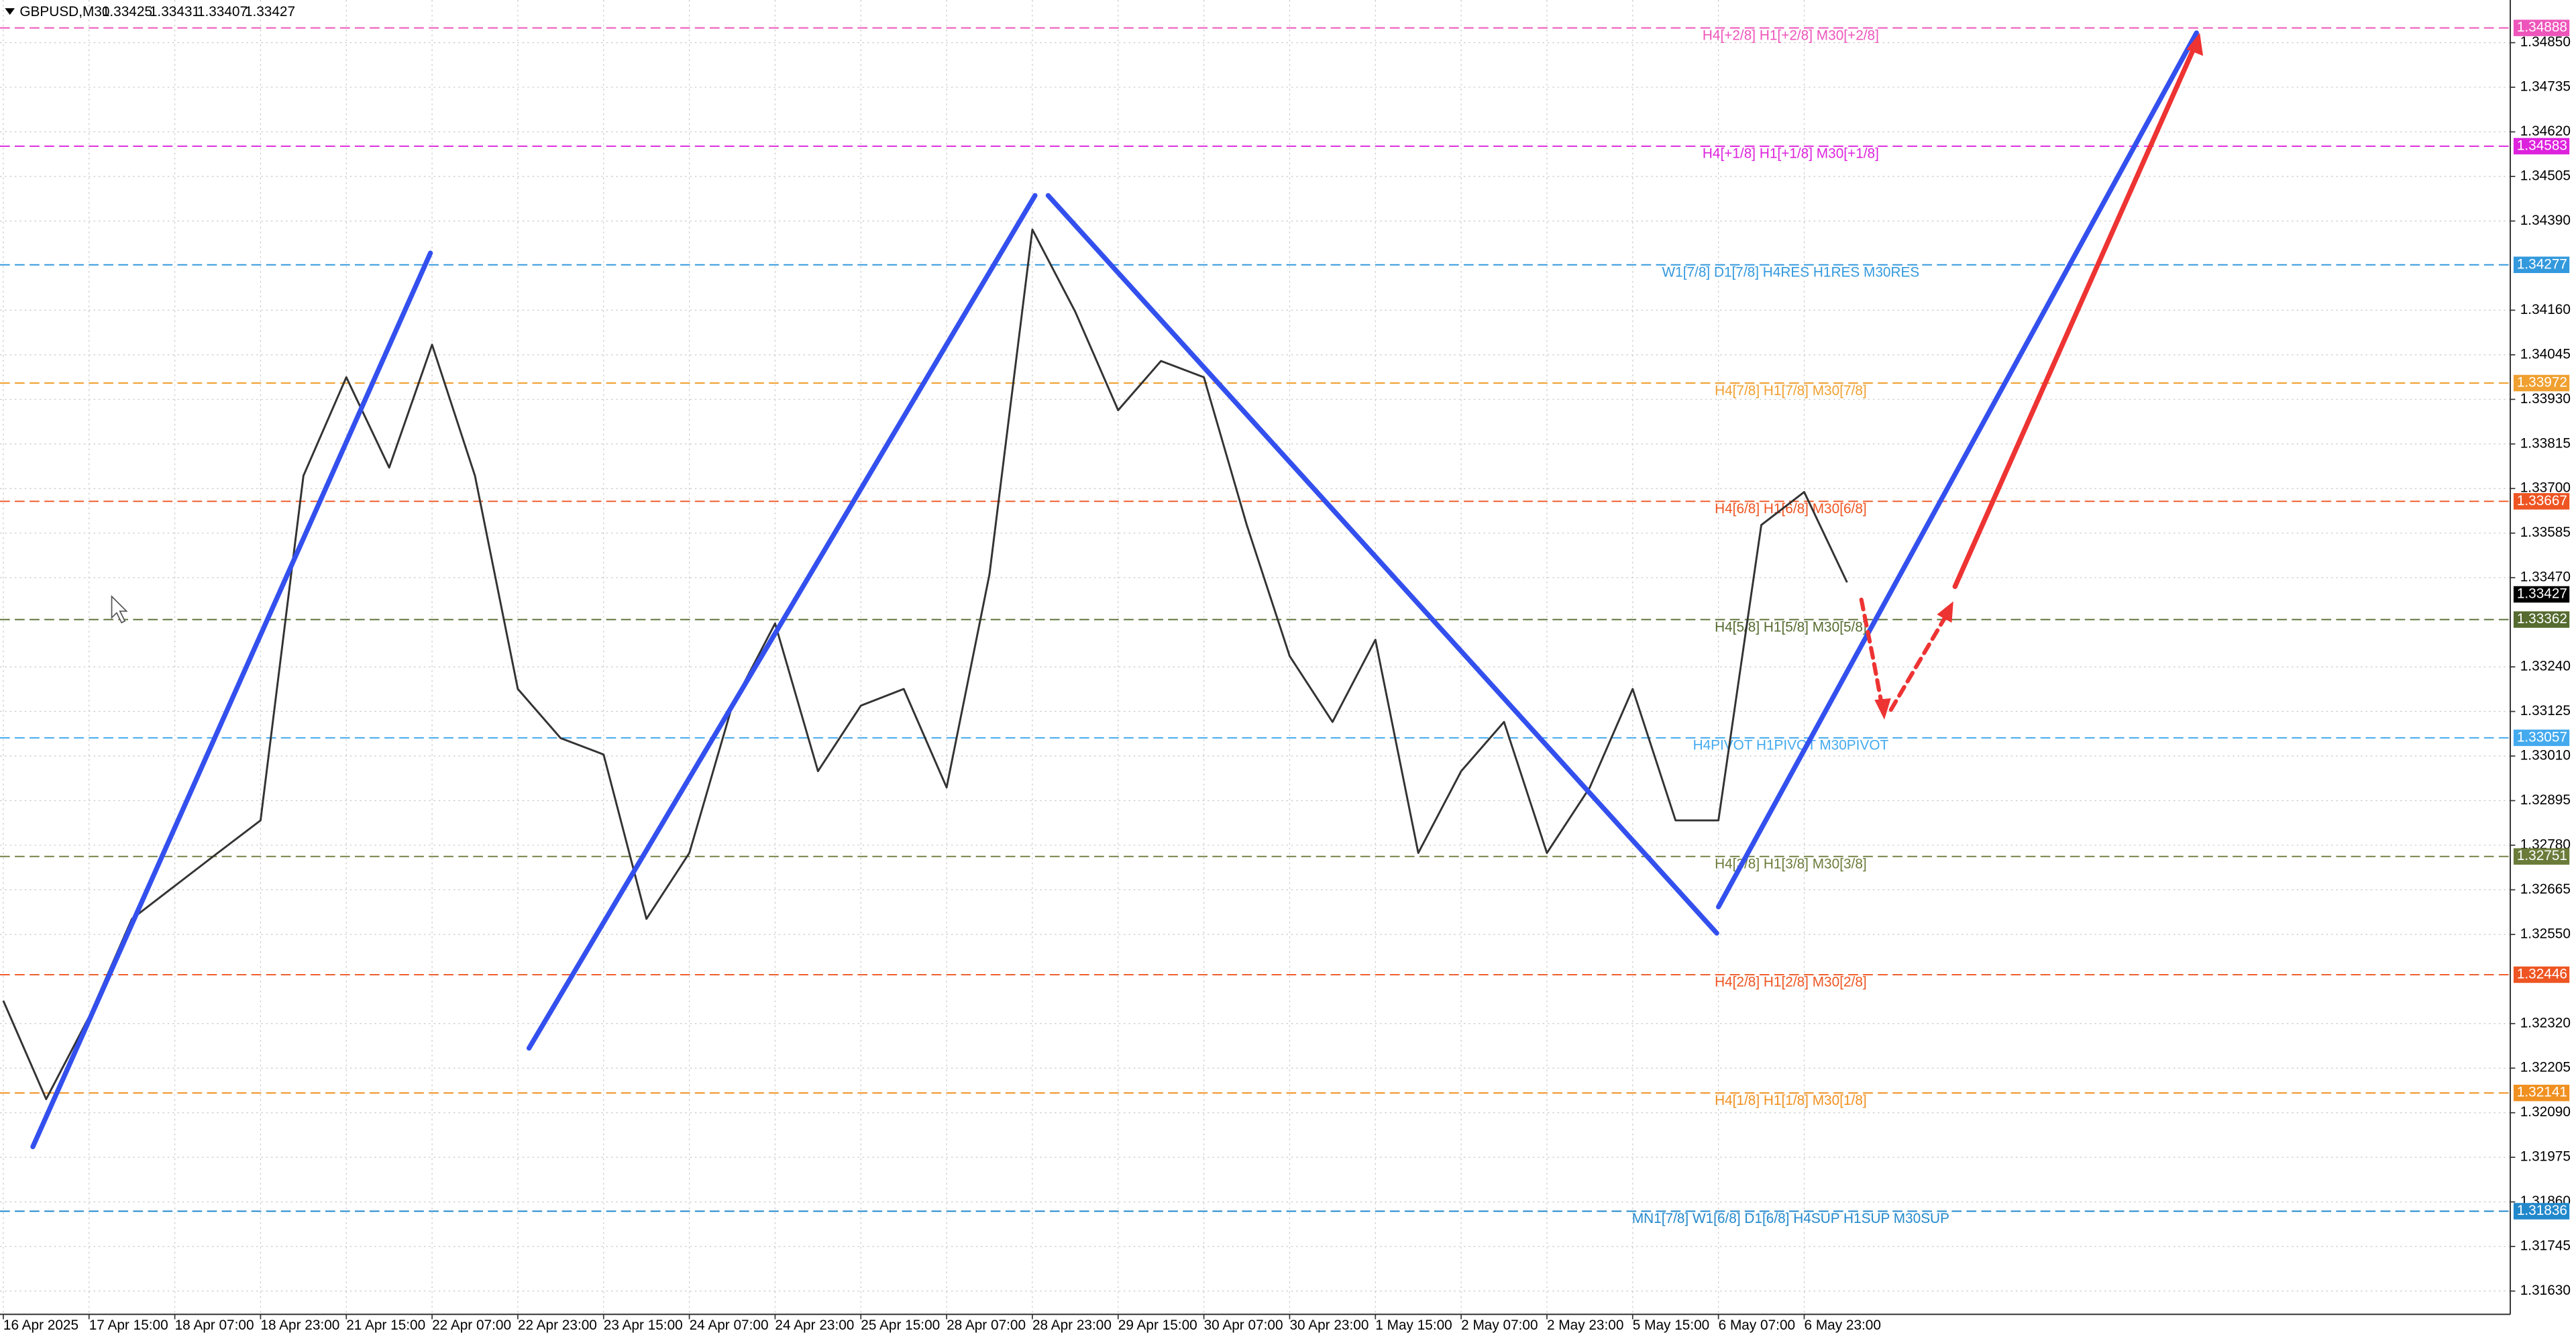 This screenshot has width=2576, height=1339. Describe the element at coordinates (2545, 800) in the screenshot. I see `y-tick-label: 1.32895` at that location.